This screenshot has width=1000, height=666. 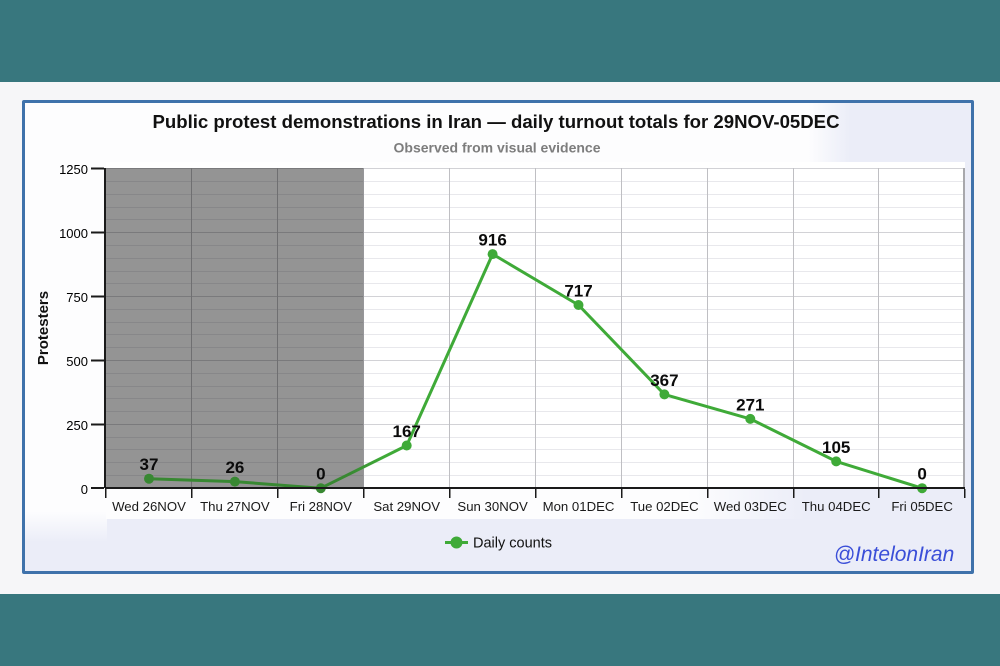 What do you see at coordinates (922, 506) in the screenshot?
I see `svg-text: Fri 05DEC` at bounding box center [922, 506].